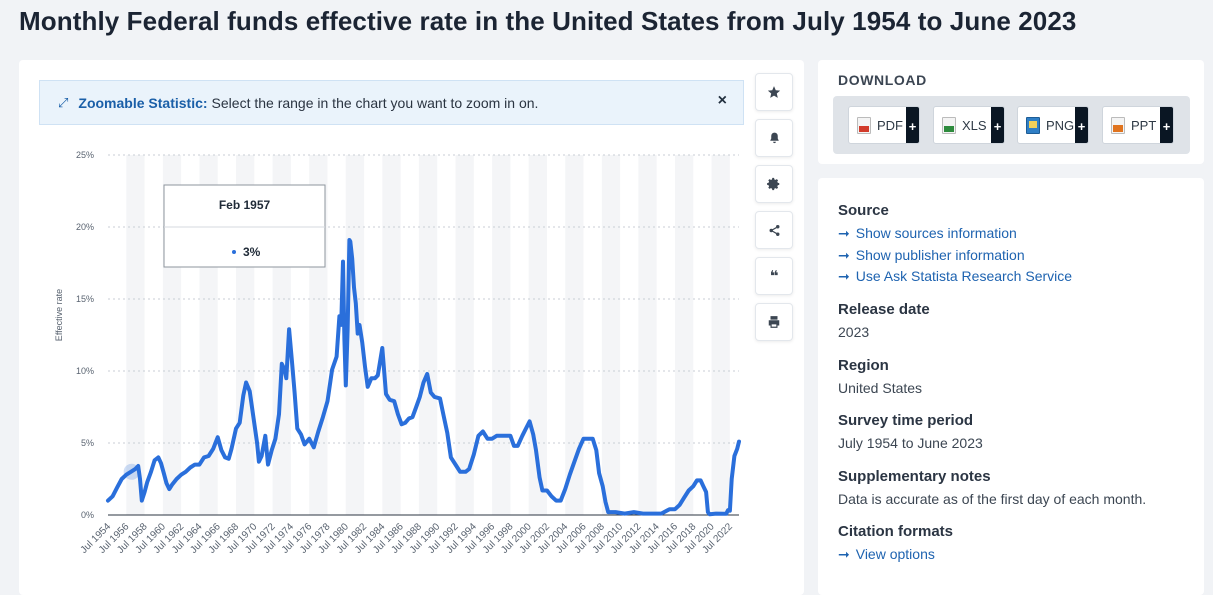  I want to click on region-section: Region United States, so click(880, 378).